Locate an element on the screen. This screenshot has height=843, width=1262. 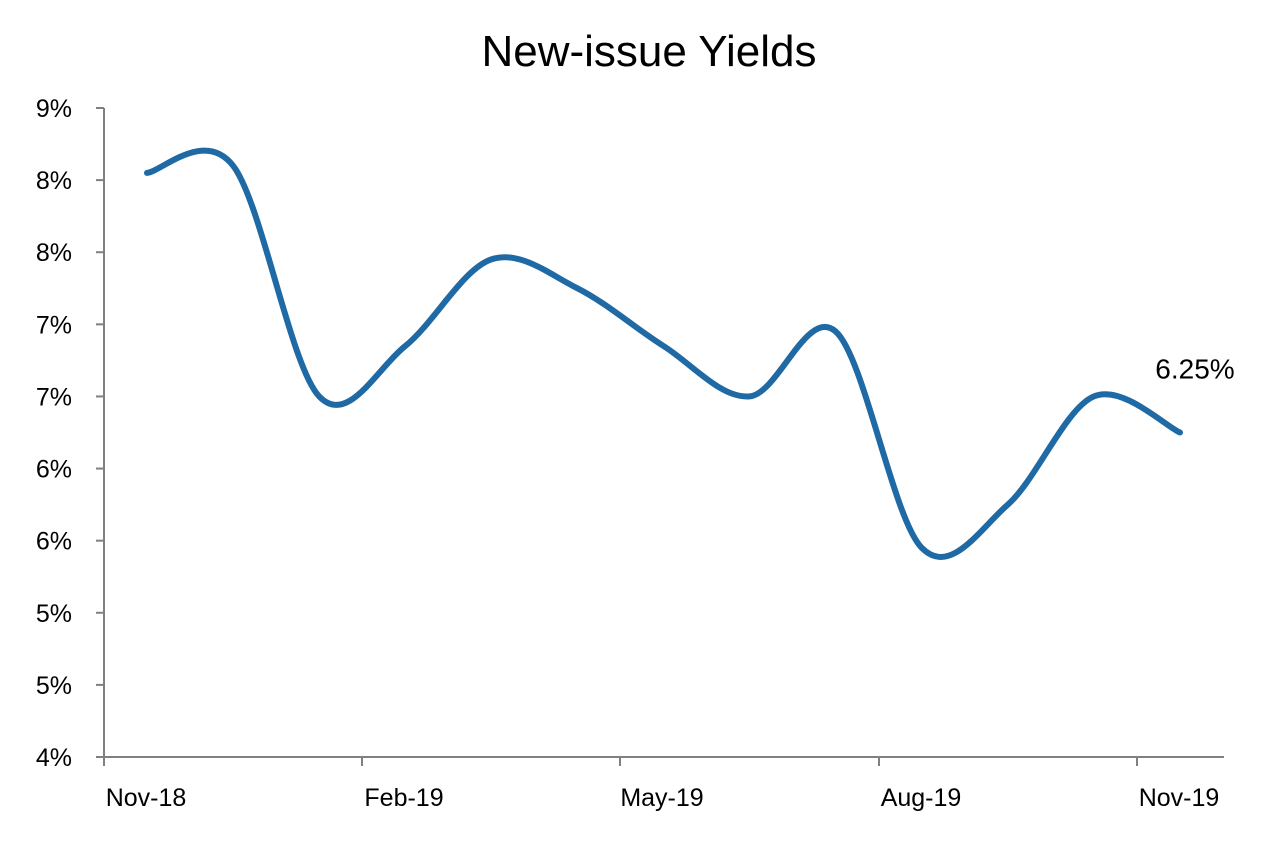
x-tick-label: Aug-19 is located at coordinates (921, 798).